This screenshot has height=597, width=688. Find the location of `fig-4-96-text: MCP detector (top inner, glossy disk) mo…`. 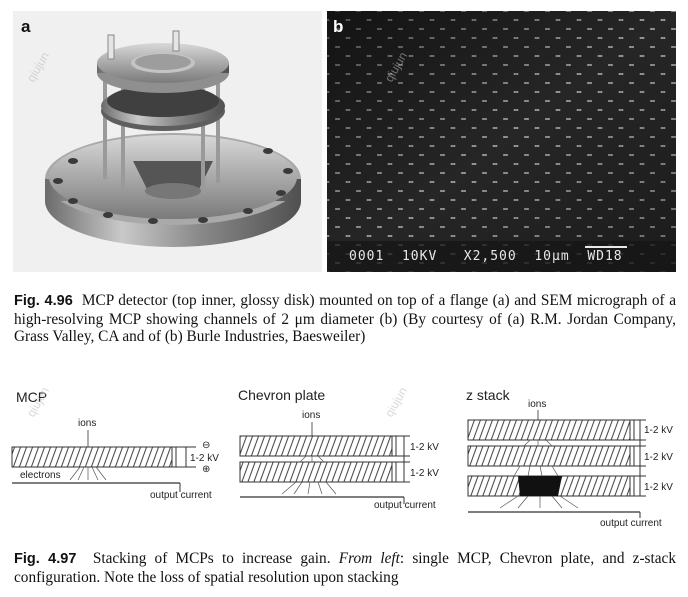

fig-4-96-text: MCP detector (top inner, glossy disk) mo… is located at coordinates (345, 319).